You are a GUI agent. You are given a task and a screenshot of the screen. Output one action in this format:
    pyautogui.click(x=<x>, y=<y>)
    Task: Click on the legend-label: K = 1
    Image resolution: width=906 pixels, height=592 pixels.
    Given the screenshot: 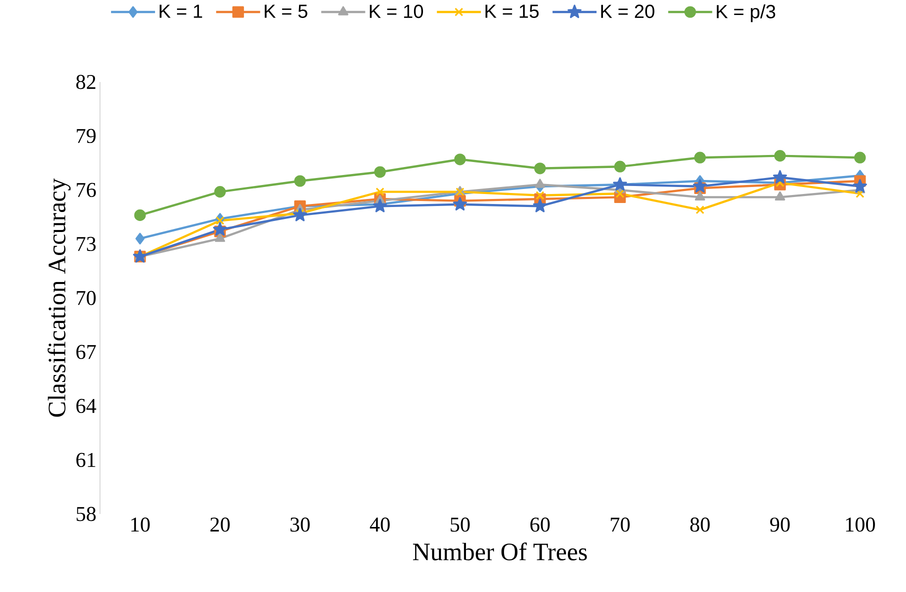 What is the action you would take?
    pyautogui.click(x=181, y=11)
    